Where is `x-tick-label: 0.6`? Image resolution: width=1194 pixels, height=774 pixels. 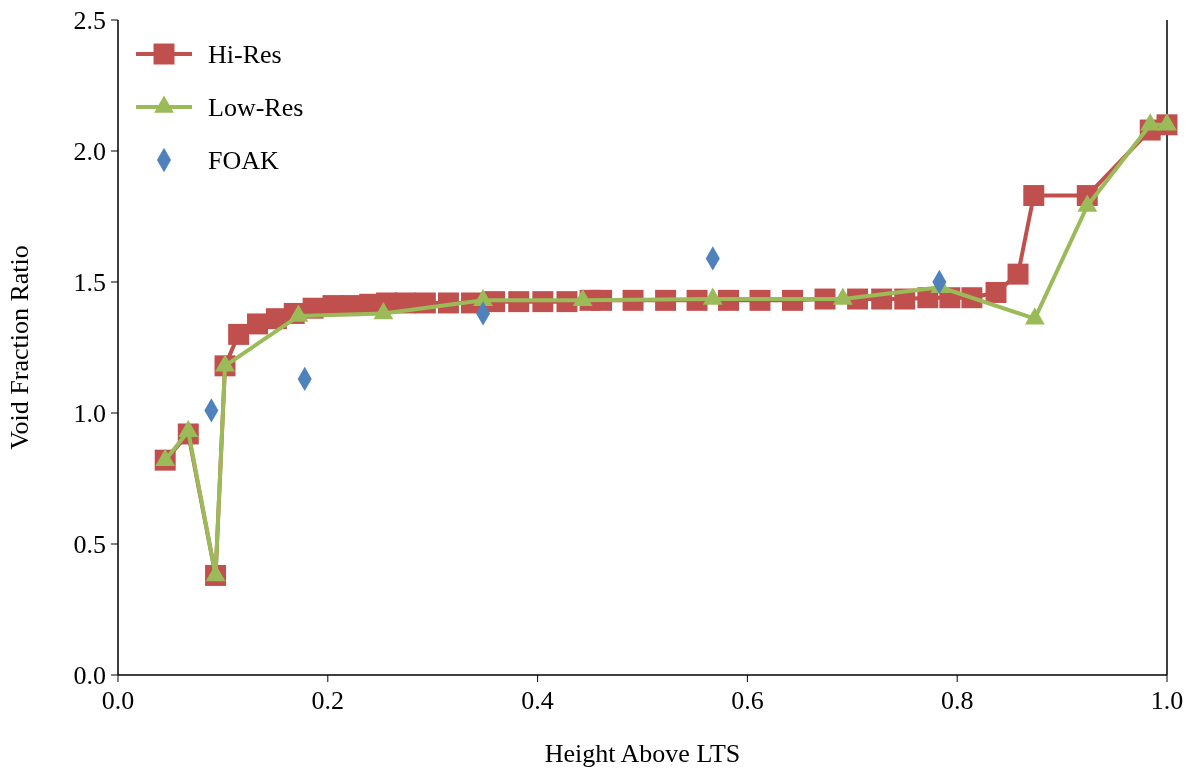
x-tick-label: 0.6 is located at coordinates (747, 700).